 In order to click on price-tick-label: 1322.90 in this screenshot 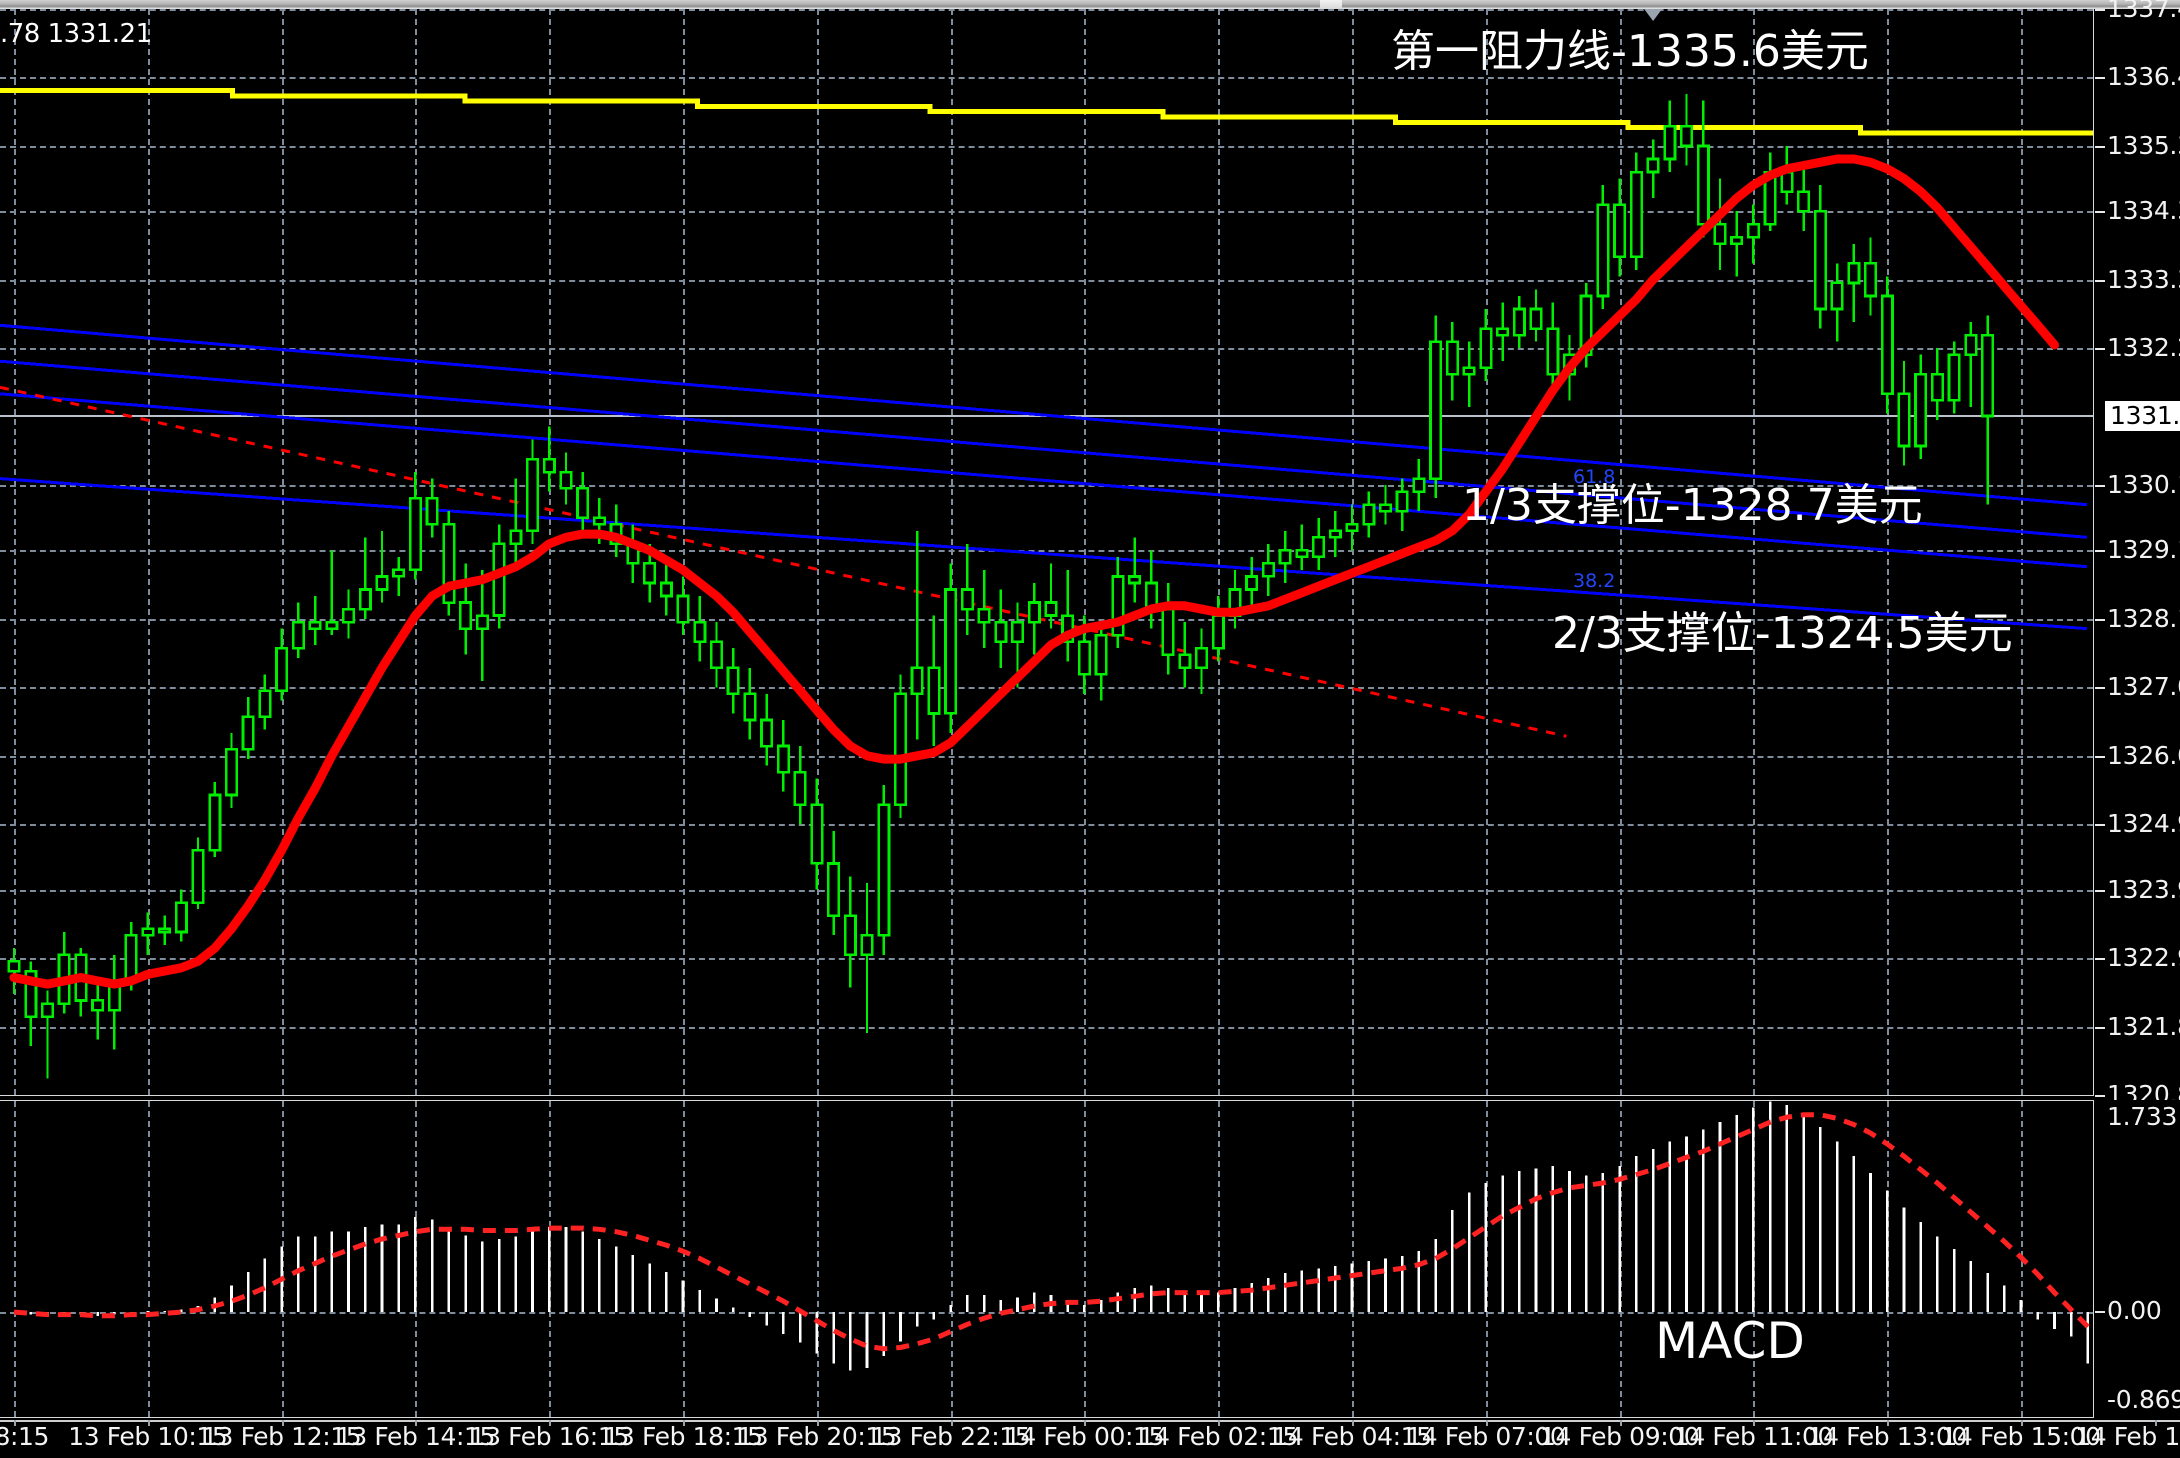, I will do `click(2143, 958)`.